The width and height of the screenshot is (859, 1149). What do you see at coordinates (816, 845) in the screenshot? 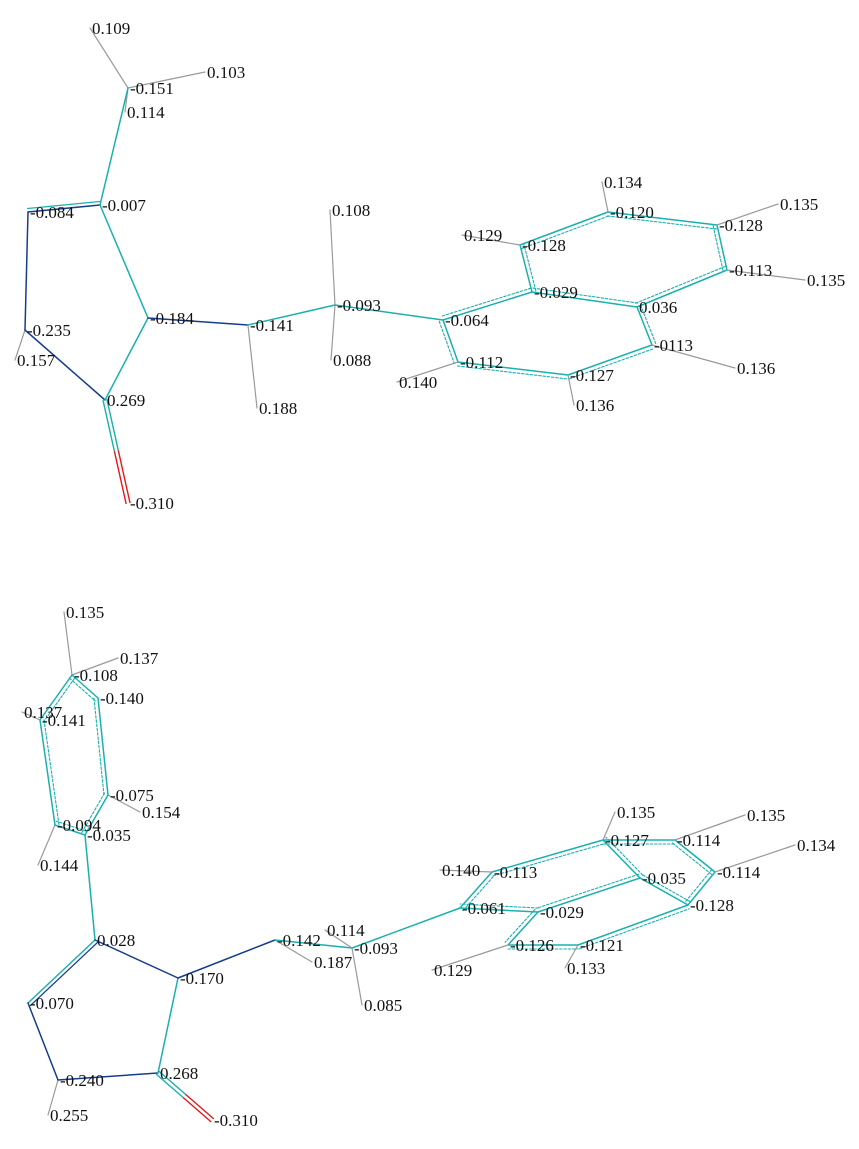
I see `charge-label: 0.134` at bounding box center [816, 845].